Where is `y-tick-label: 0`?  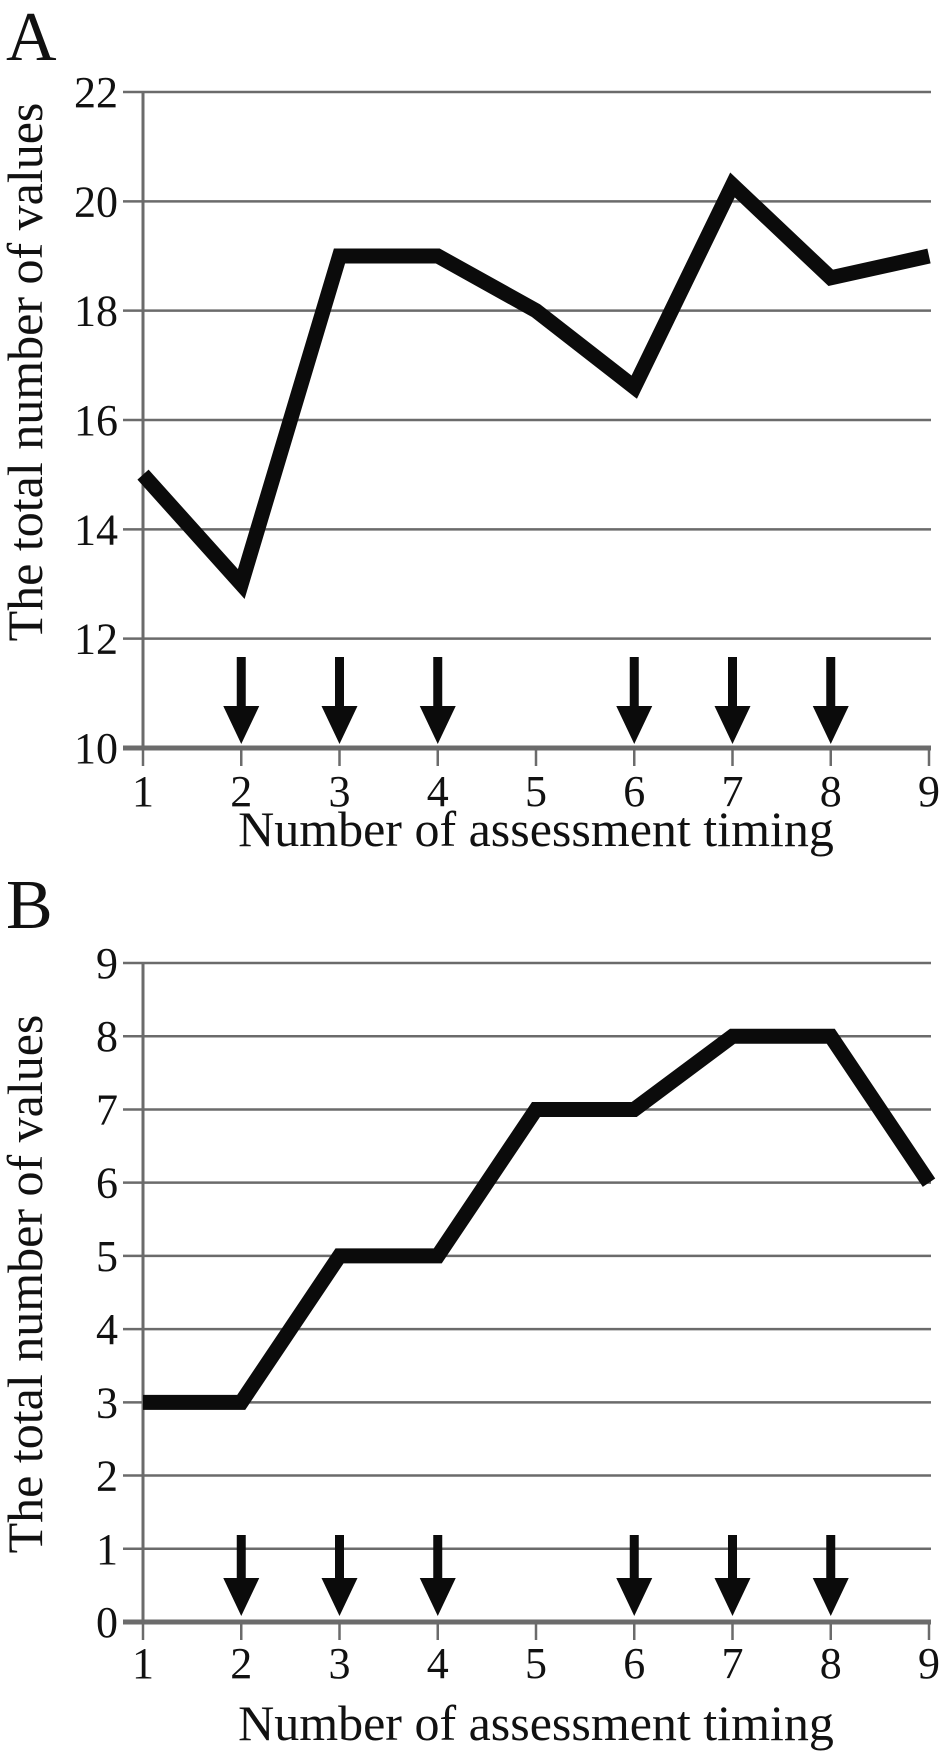 y-tick-label: 0 is located at coordinates (107, 1622).